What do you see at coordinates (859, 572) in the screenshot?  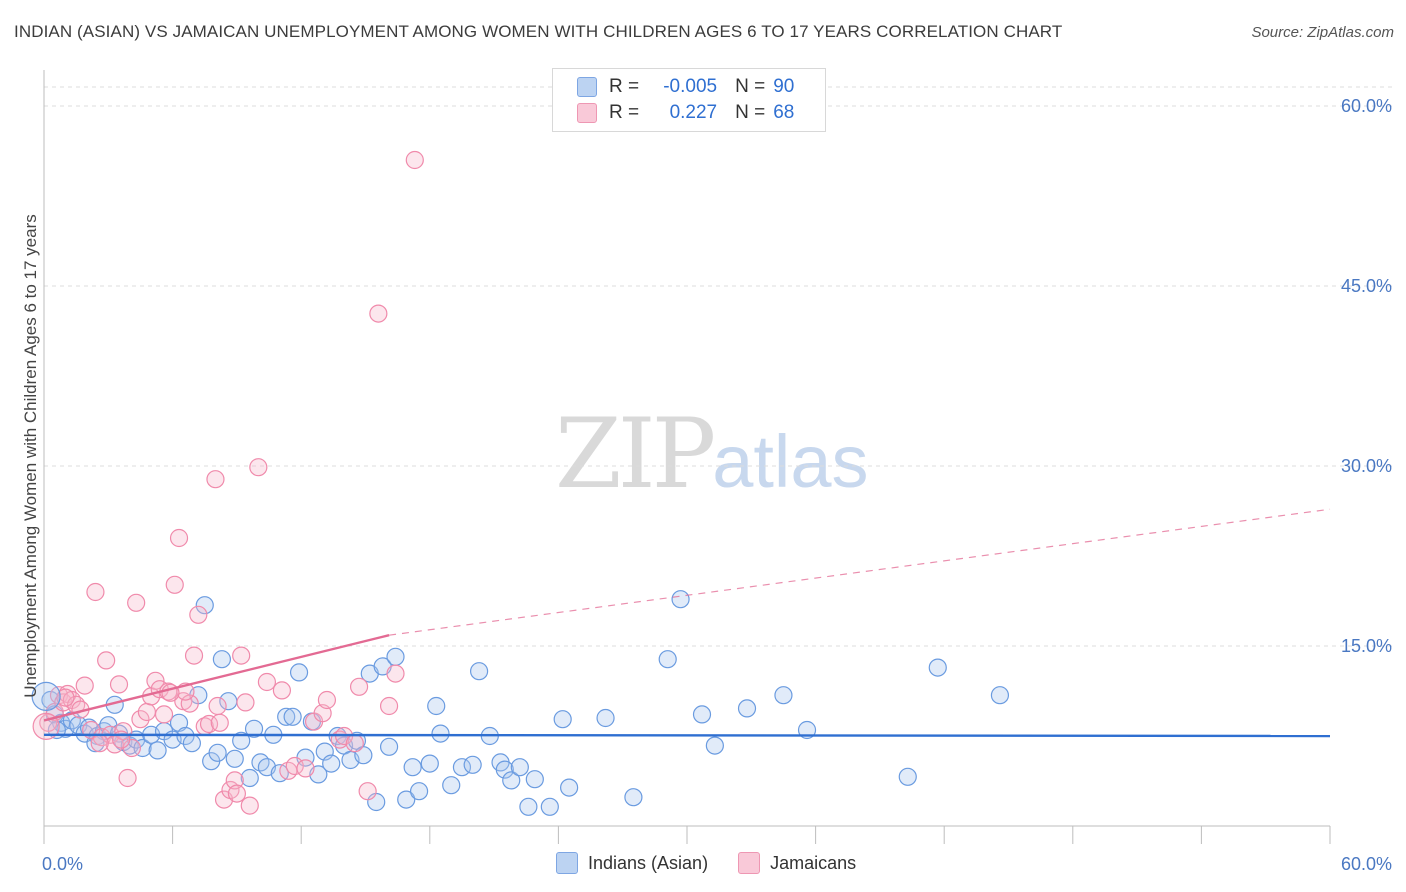 I see `trend-extension` at bounding box center [859, 572].